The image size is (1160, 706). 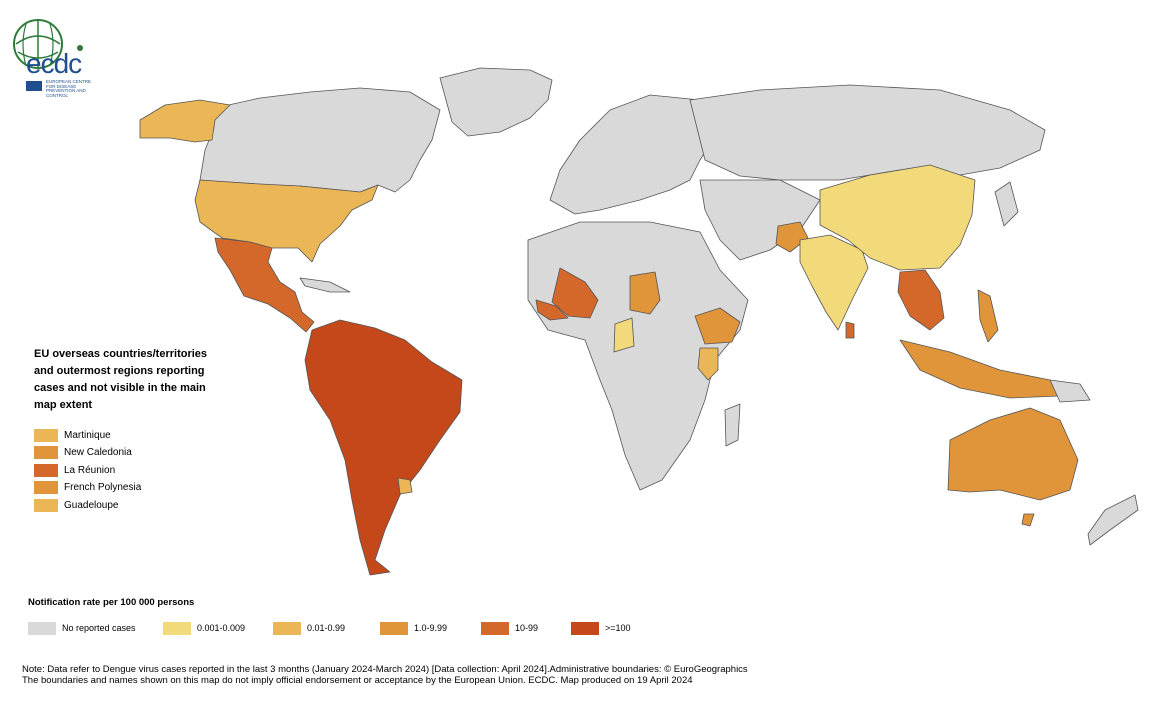 I want to click on ecdc-logo-text: ecdc, so click(x=54, y=63).